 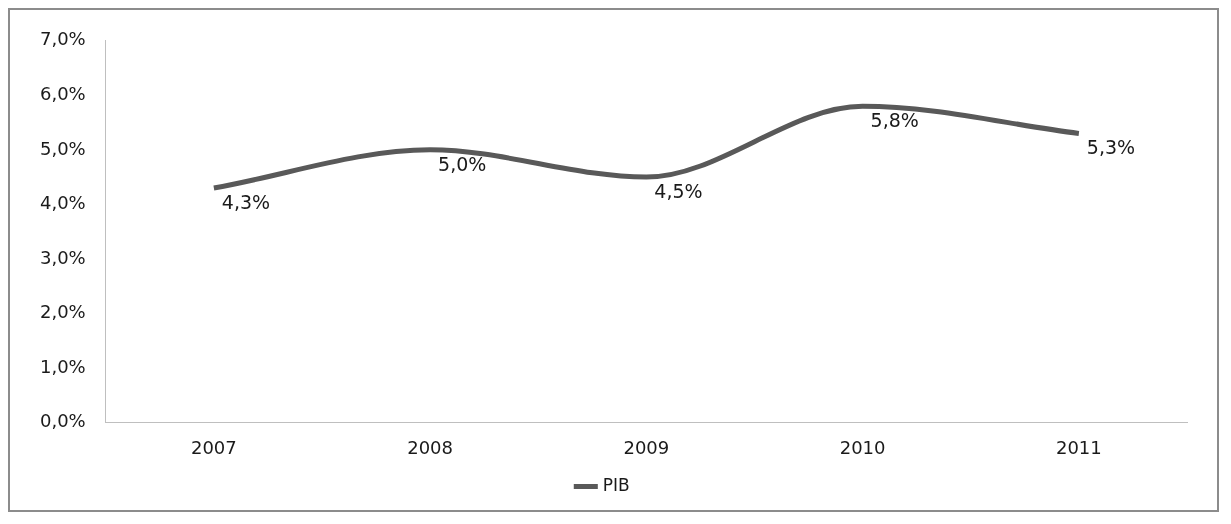 I want to click on y-tick-label: 5,0%, so click(x=63, y=148).